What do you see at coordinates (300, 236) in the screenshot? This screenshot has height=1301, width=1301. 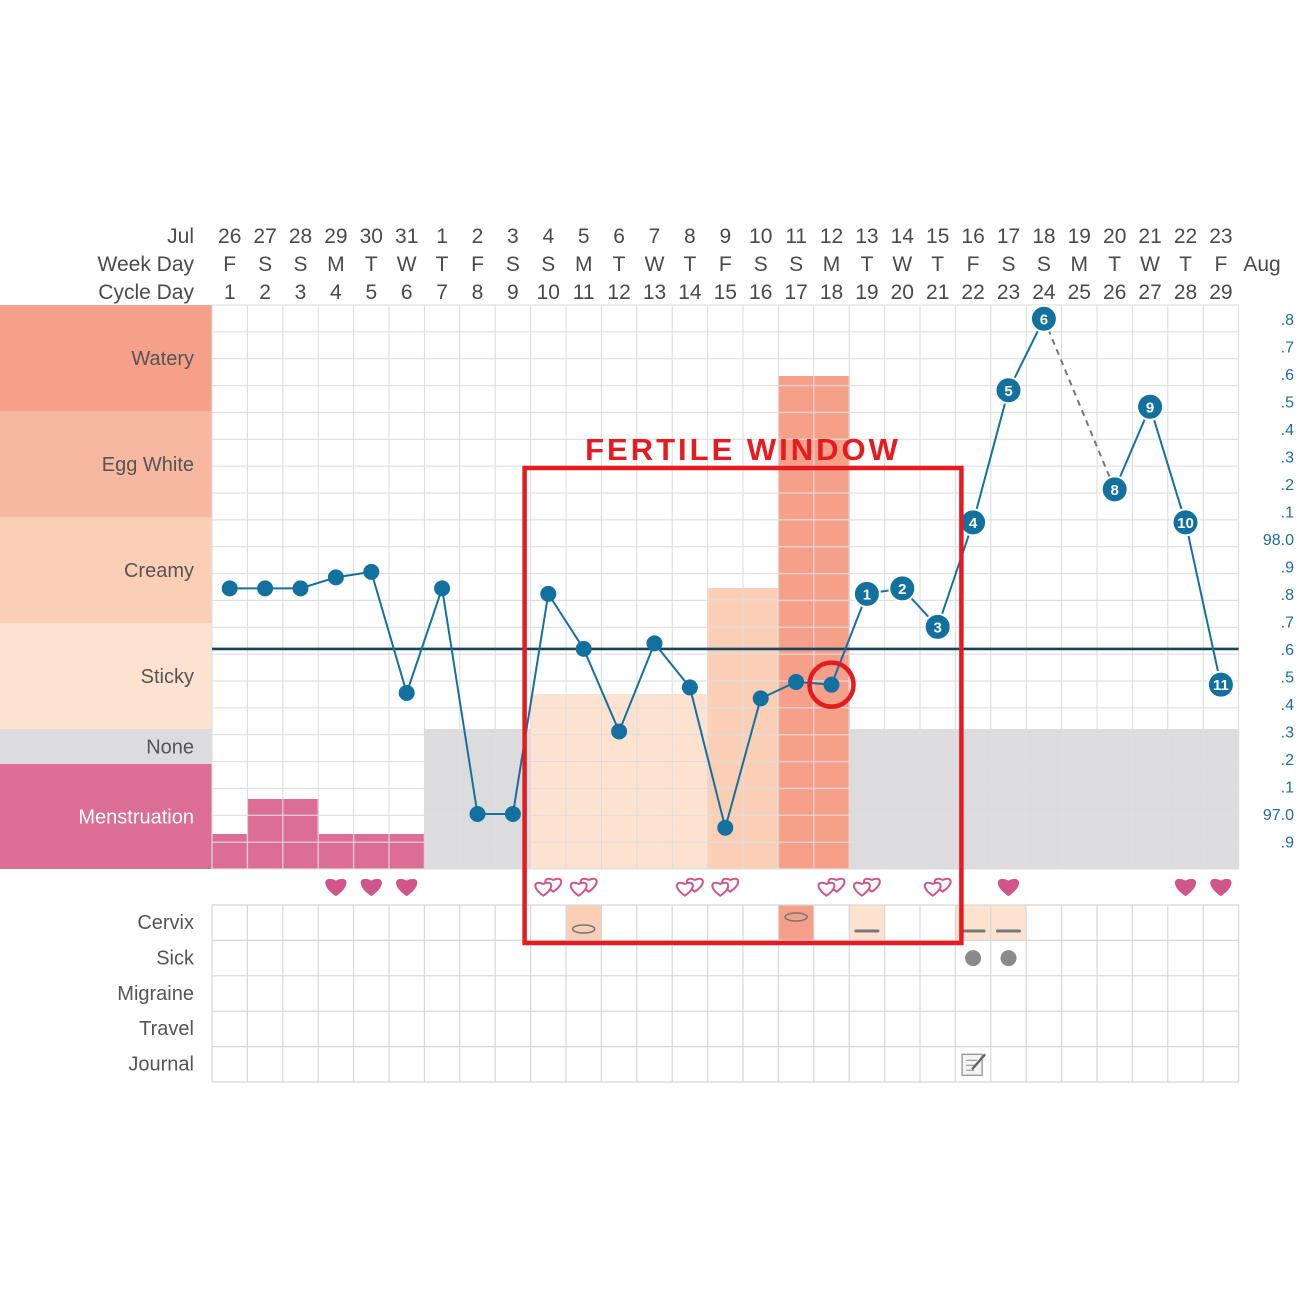 I see `date-tick: 28` at bounding box center [300, 236].